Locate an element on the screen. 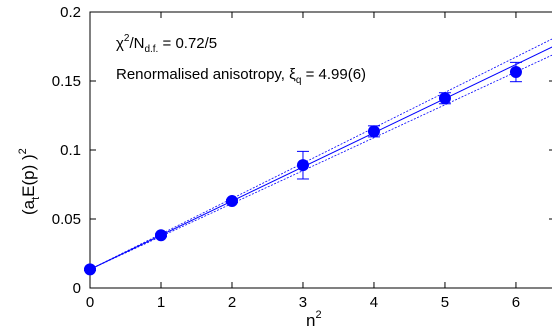 The height and width of the screenshot is (330, 552). x-tick-label: 2 is located at coordinates (232, 302).